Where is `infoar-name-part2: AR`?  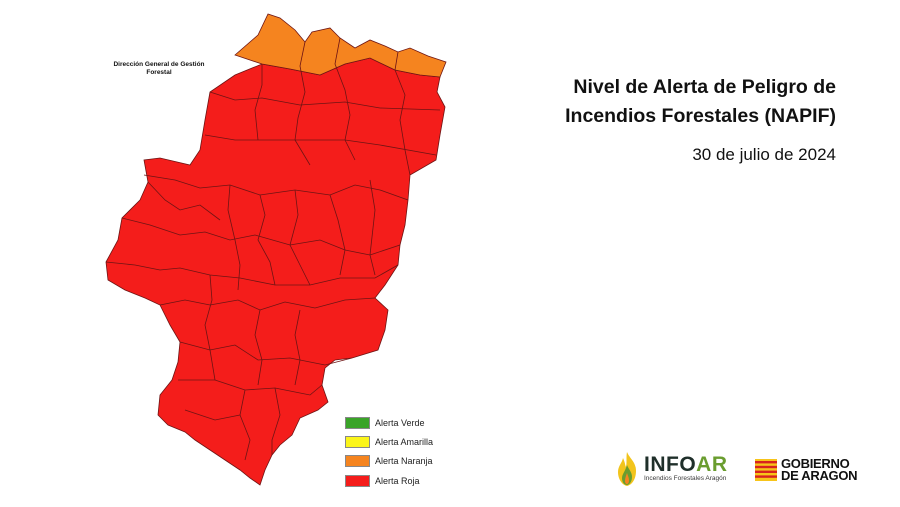 infoar-name-part2: AR is located at coordinates (712, 464).